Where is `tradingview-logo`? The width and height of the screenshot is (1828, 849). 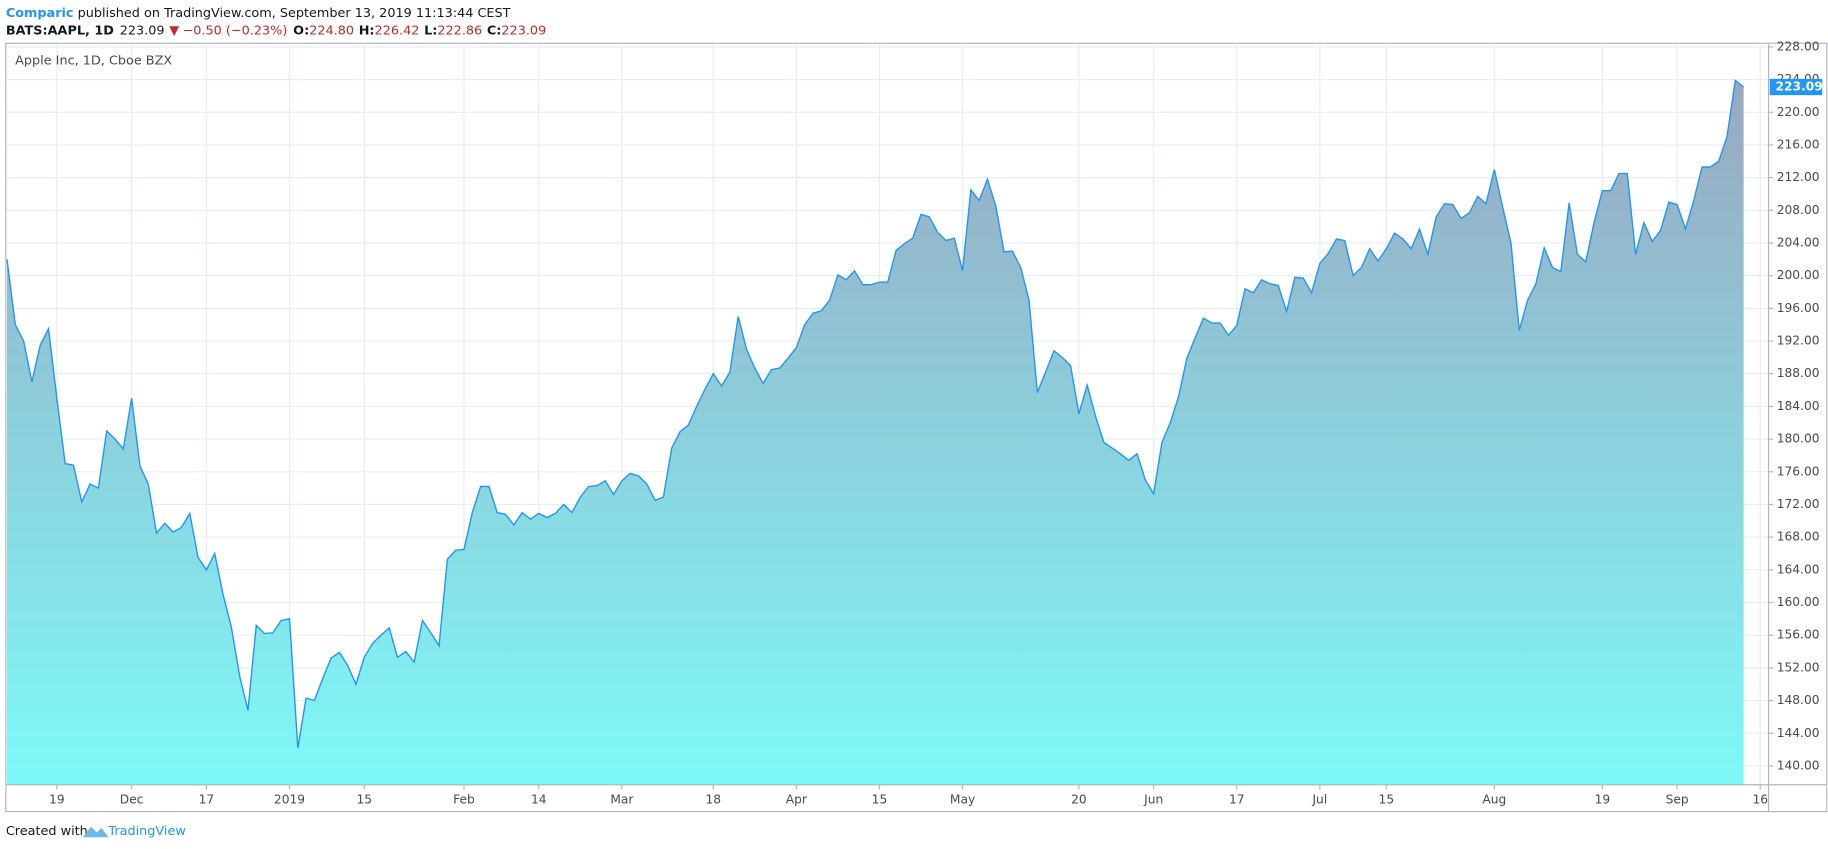 tradingview-logo is located at coordinates (95, 832).